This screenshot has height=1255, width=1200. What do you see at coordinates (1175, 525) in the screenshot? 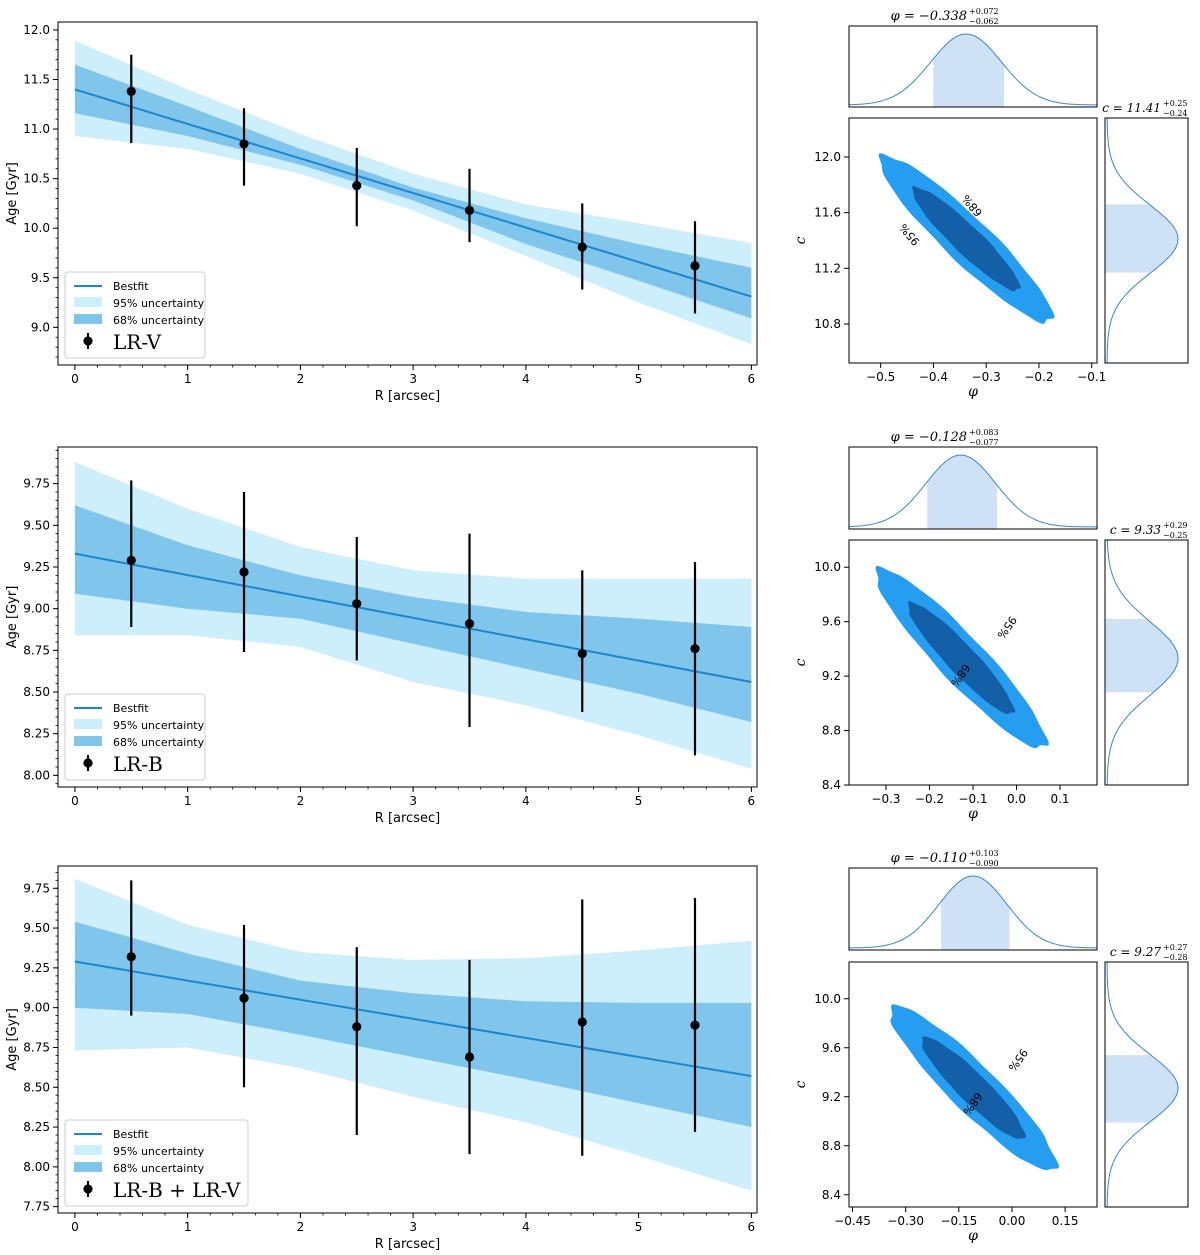
I see `c-title-sup: +0.29` at bounding box center [1175, 525].